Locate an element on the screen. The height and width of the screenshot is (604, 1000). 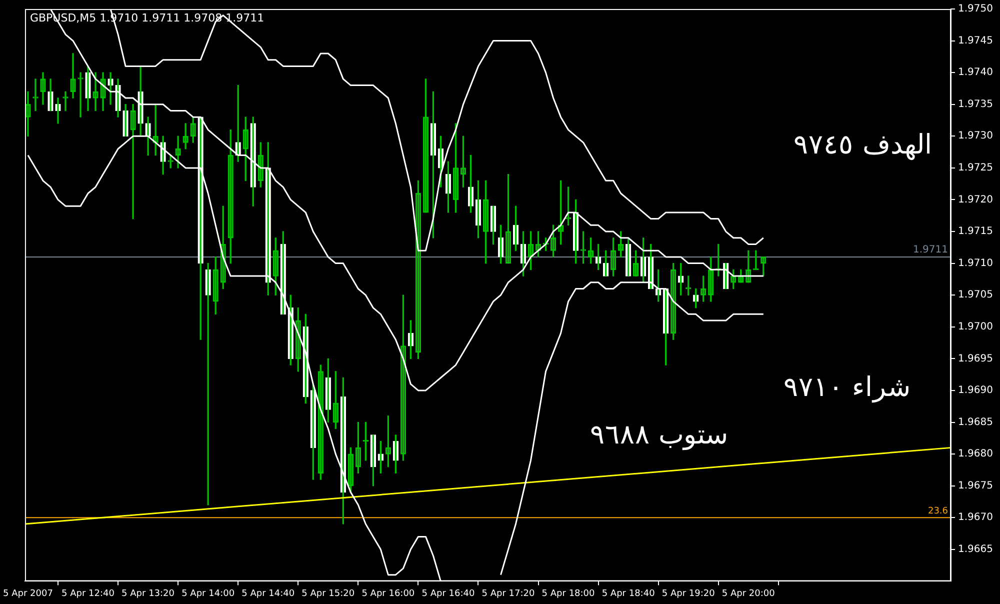
x-tick-label: 5 Apr 17:20 is located at coordinates (508, 593).